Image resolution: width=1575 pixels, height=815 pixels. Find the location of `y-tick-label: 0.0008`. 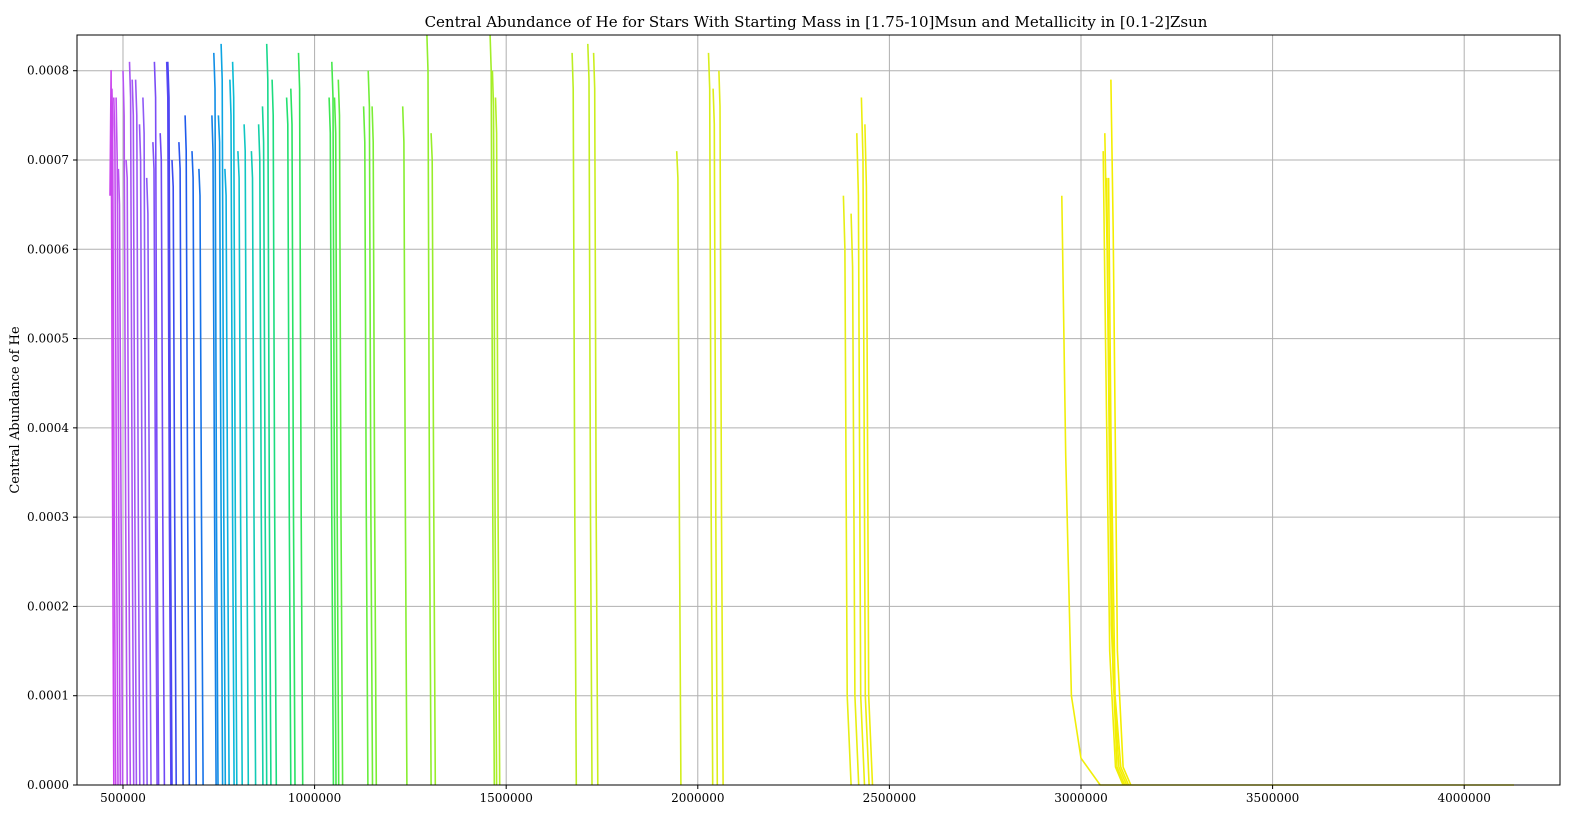

y-tick-label: 0.0008 is located at coordinates (48, 71).